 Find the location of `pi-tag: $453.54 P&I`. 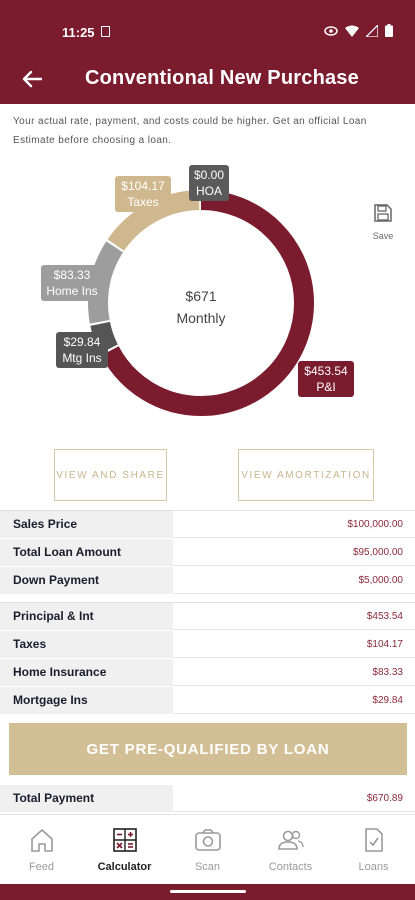

pi-tag: $453.54 P&I is located at coordinates (326, 379).